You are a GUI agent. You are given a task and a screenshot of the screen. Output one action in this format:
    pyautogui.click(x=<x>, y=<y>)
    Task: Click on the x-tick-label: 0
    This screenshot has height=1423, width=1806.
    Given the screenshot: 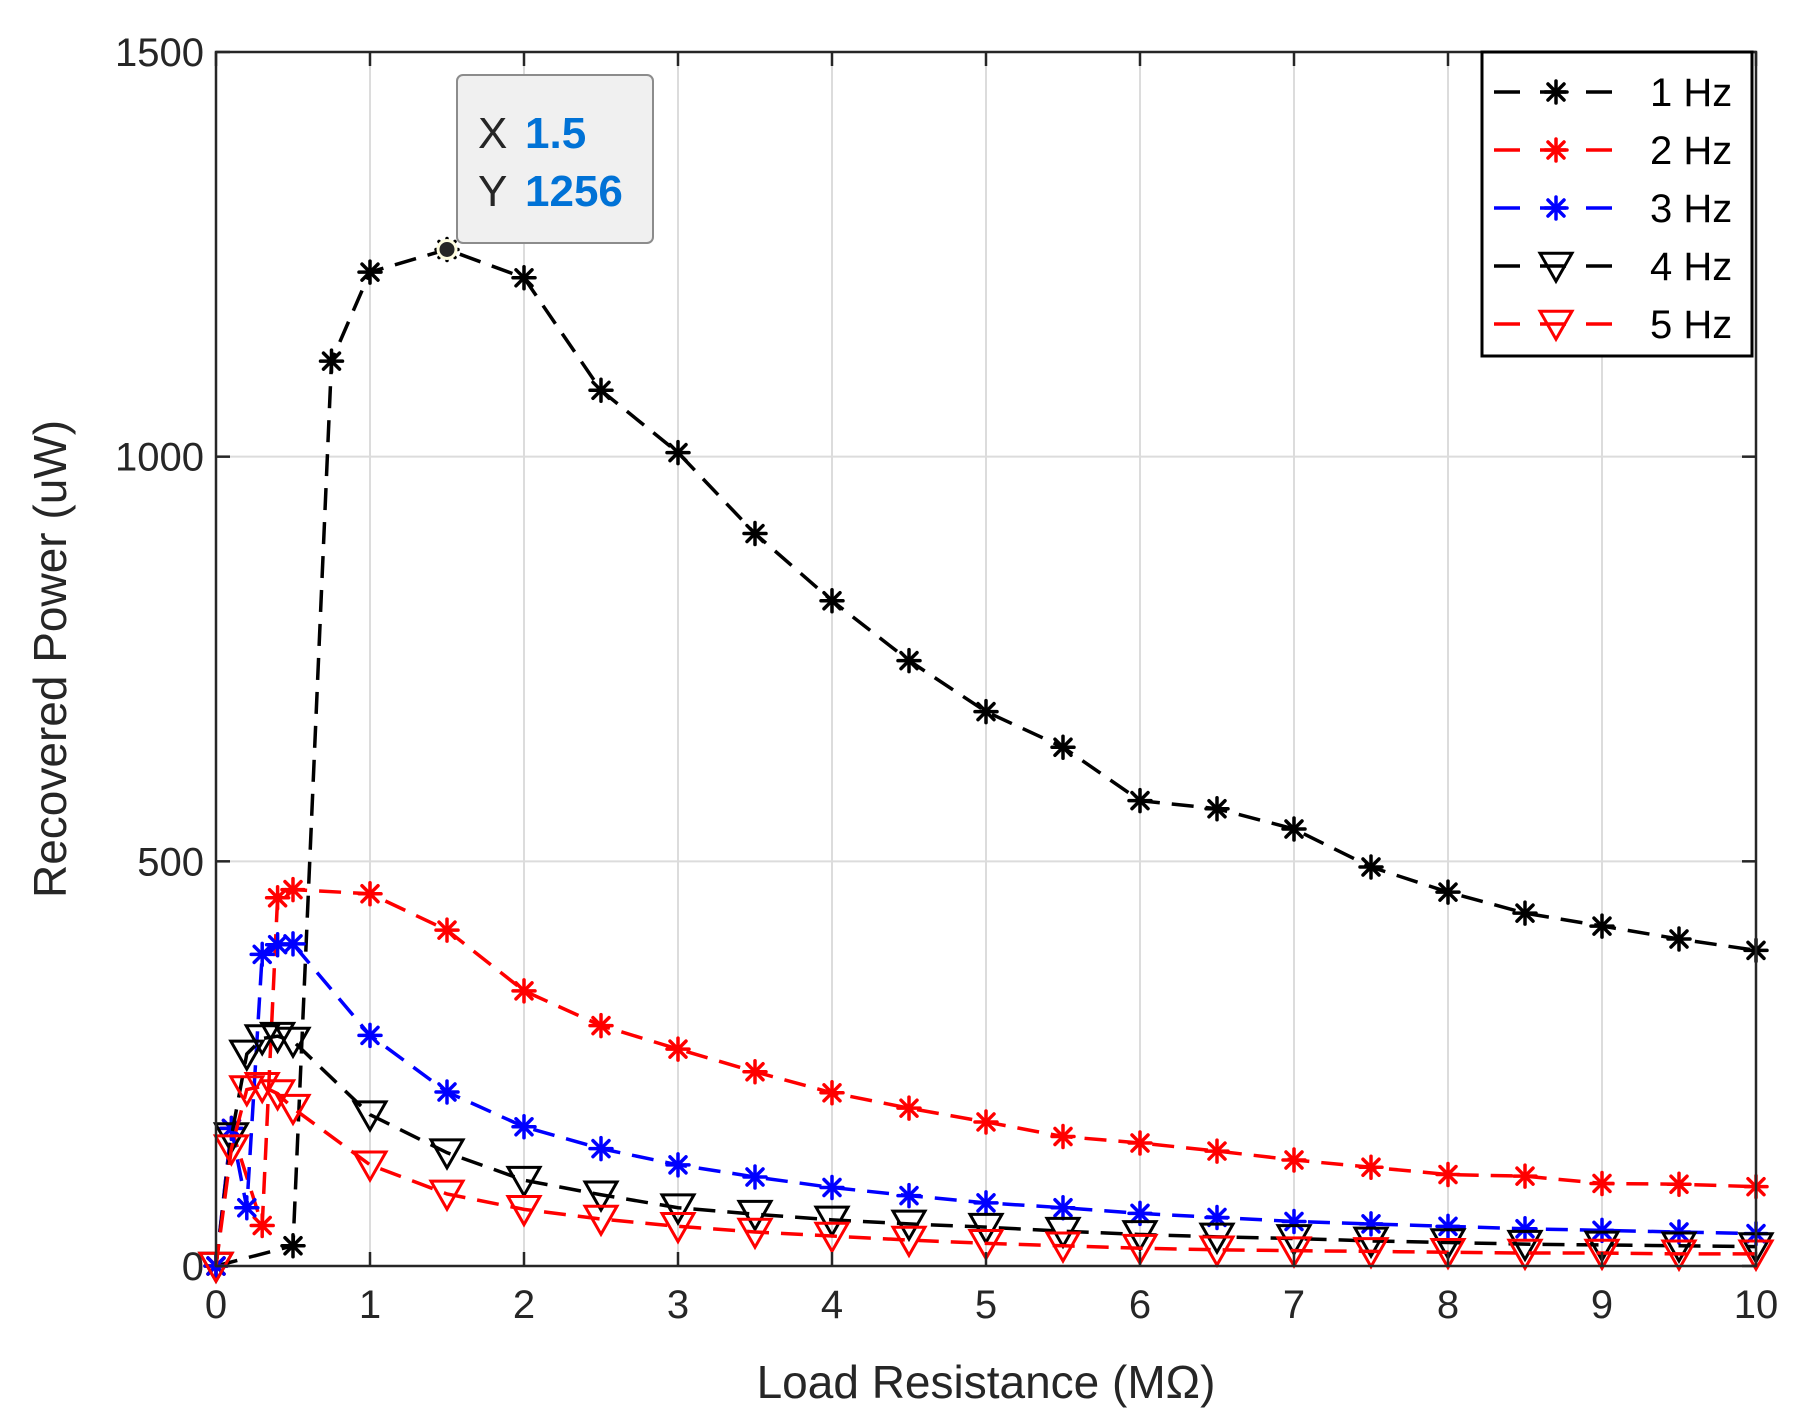 What is the action you would take?
    pyautogui.click(x=216, y=1305)
    